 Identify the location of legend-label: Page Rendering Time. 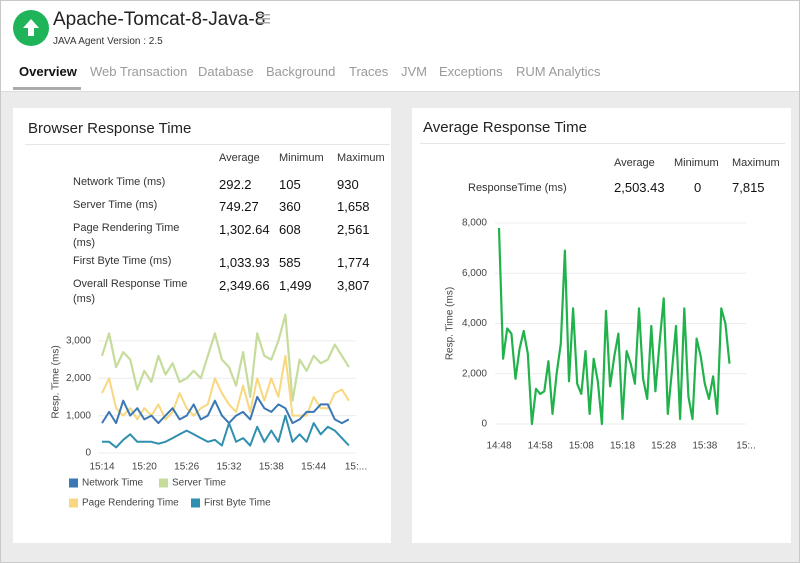
(130, 503).